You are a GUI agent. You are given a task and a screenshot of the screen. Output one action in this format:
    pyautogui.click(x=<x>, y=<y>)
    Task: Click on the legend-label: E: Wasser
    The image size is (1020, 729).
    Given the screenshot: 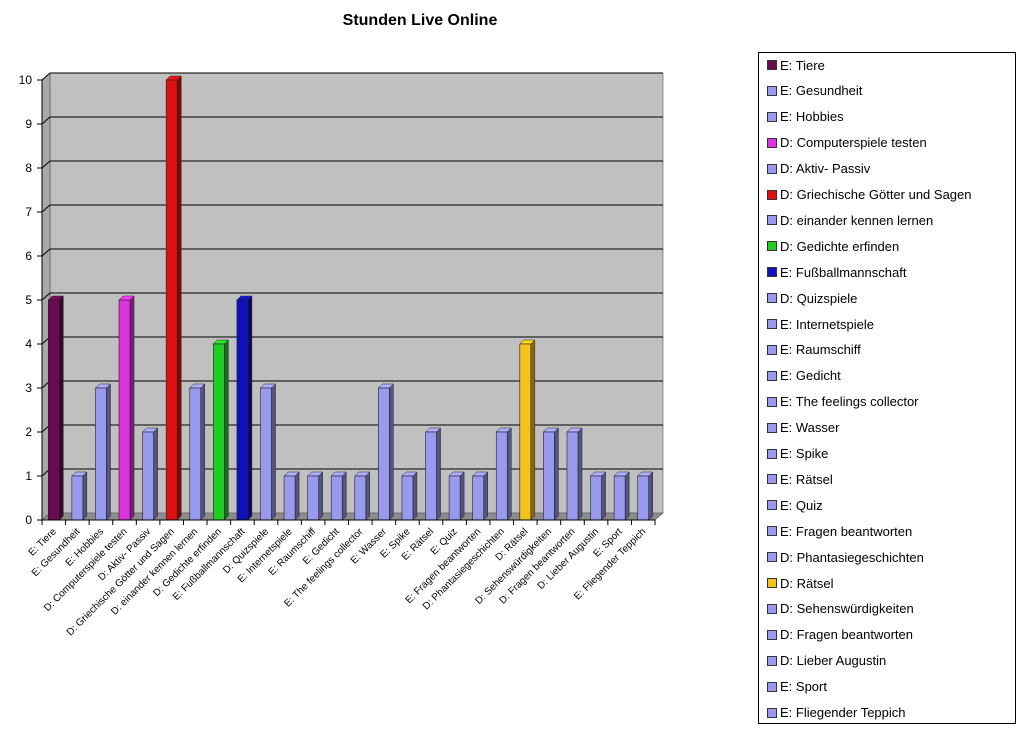 What is the action you would take?
    pyautogui.click(x=810, y=428)
    